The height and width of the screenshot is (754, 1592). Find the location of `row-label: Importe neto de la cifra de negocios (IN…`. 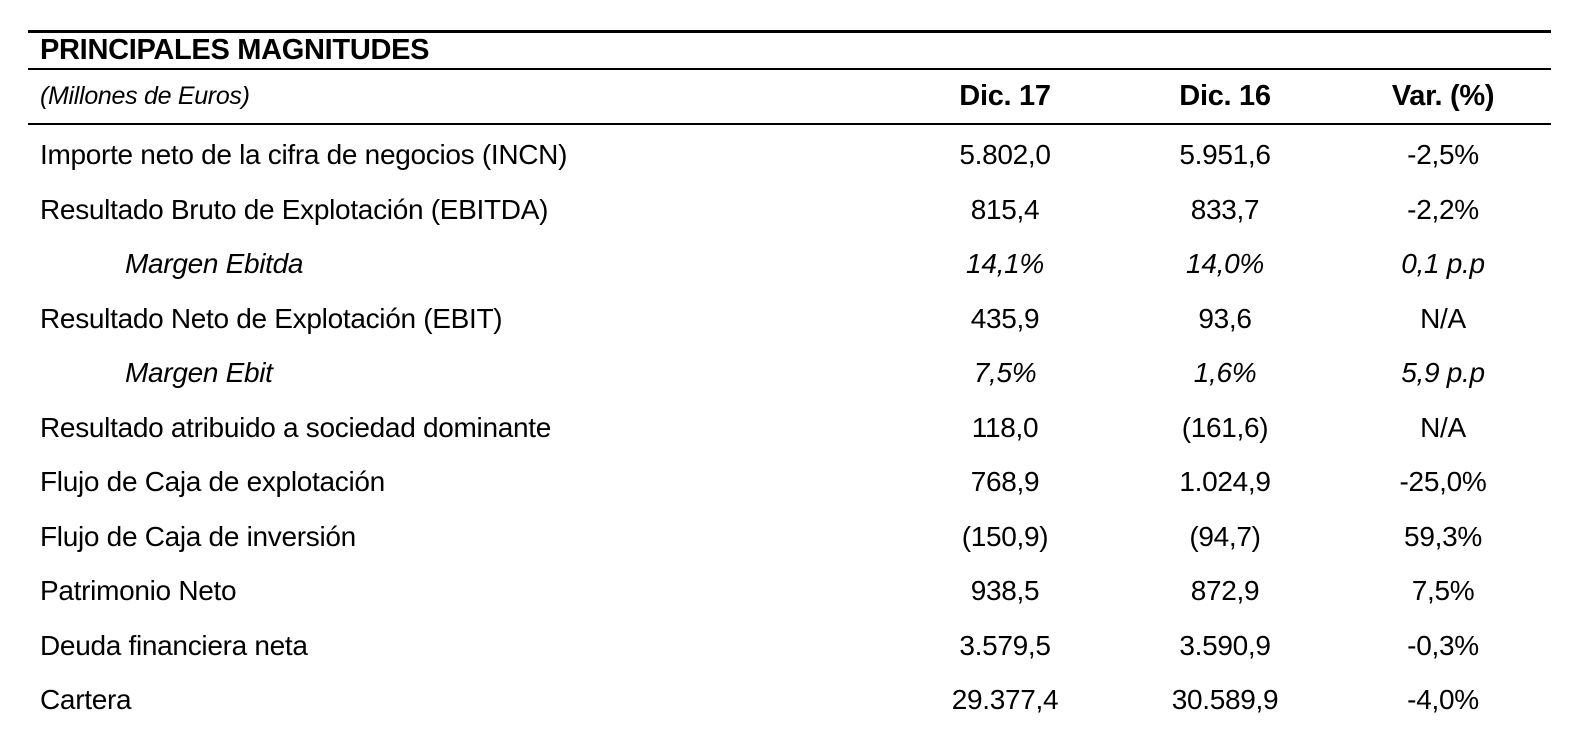

row-label: Importe neto de la cifra de negocios (IN… is located at coordinates (304, 155).